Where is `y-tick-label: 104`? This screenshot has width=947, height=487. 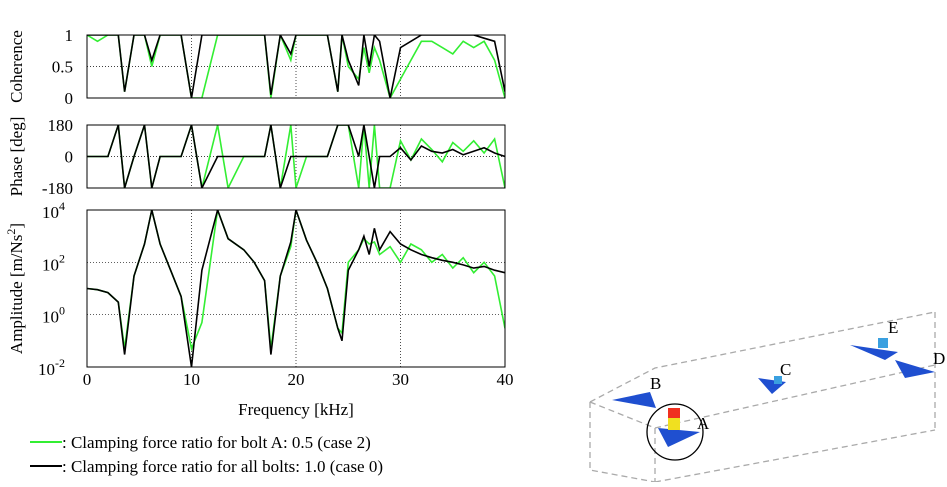
y-tick-label: 104 is located at coordinates (53, 210).